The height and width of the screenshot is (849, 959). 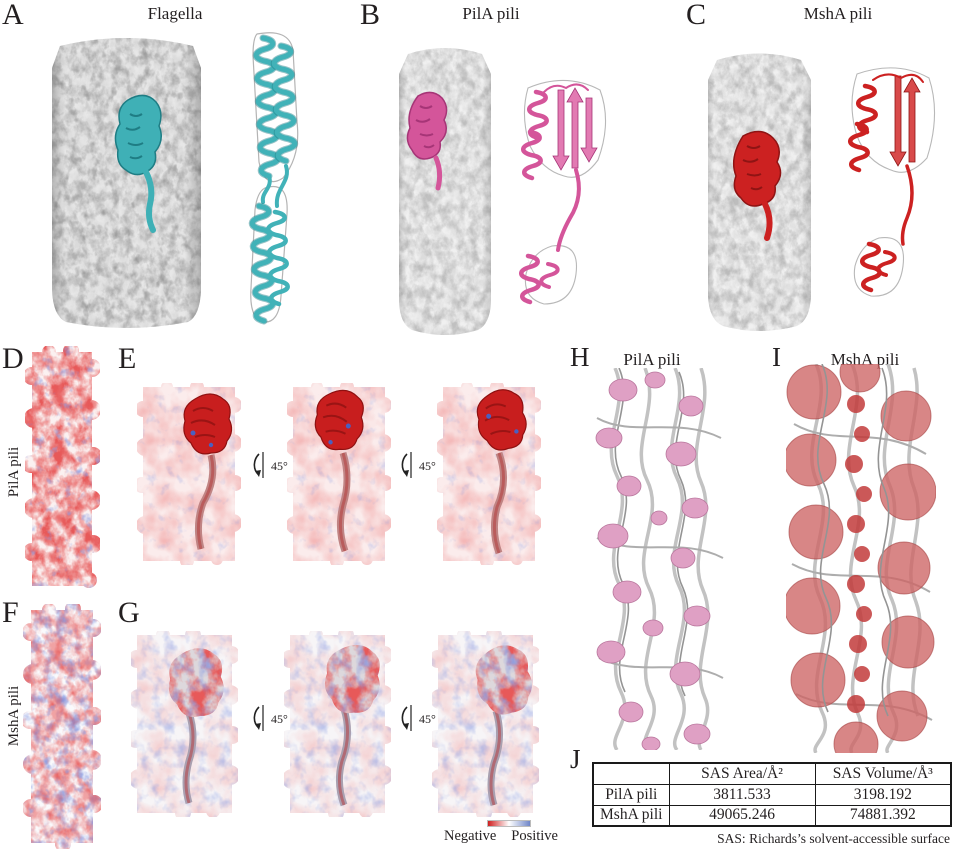 What do you see at coordinates (883, 773) in the screenshot?
I see `sas-header-volume: SAS Volume/Å³` at bounding box center [883, 773].